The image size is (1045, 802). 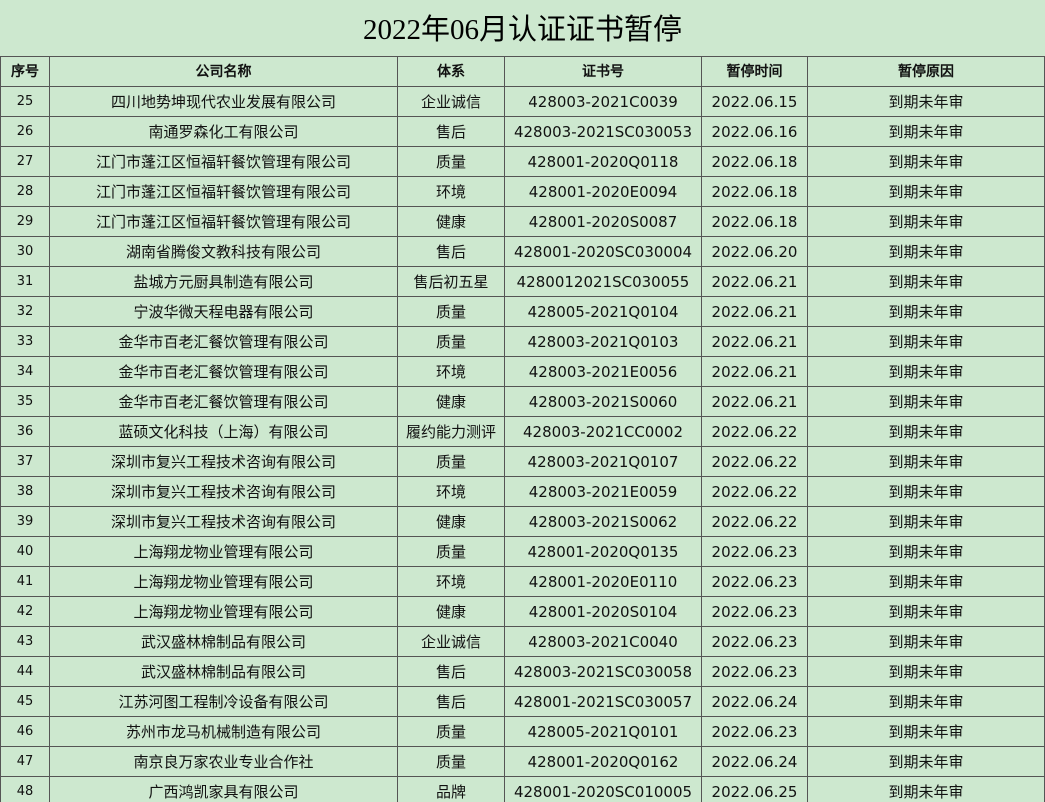 I want to click on certificate-number: 428001-2021SC030057, so click(x=603, y=702).